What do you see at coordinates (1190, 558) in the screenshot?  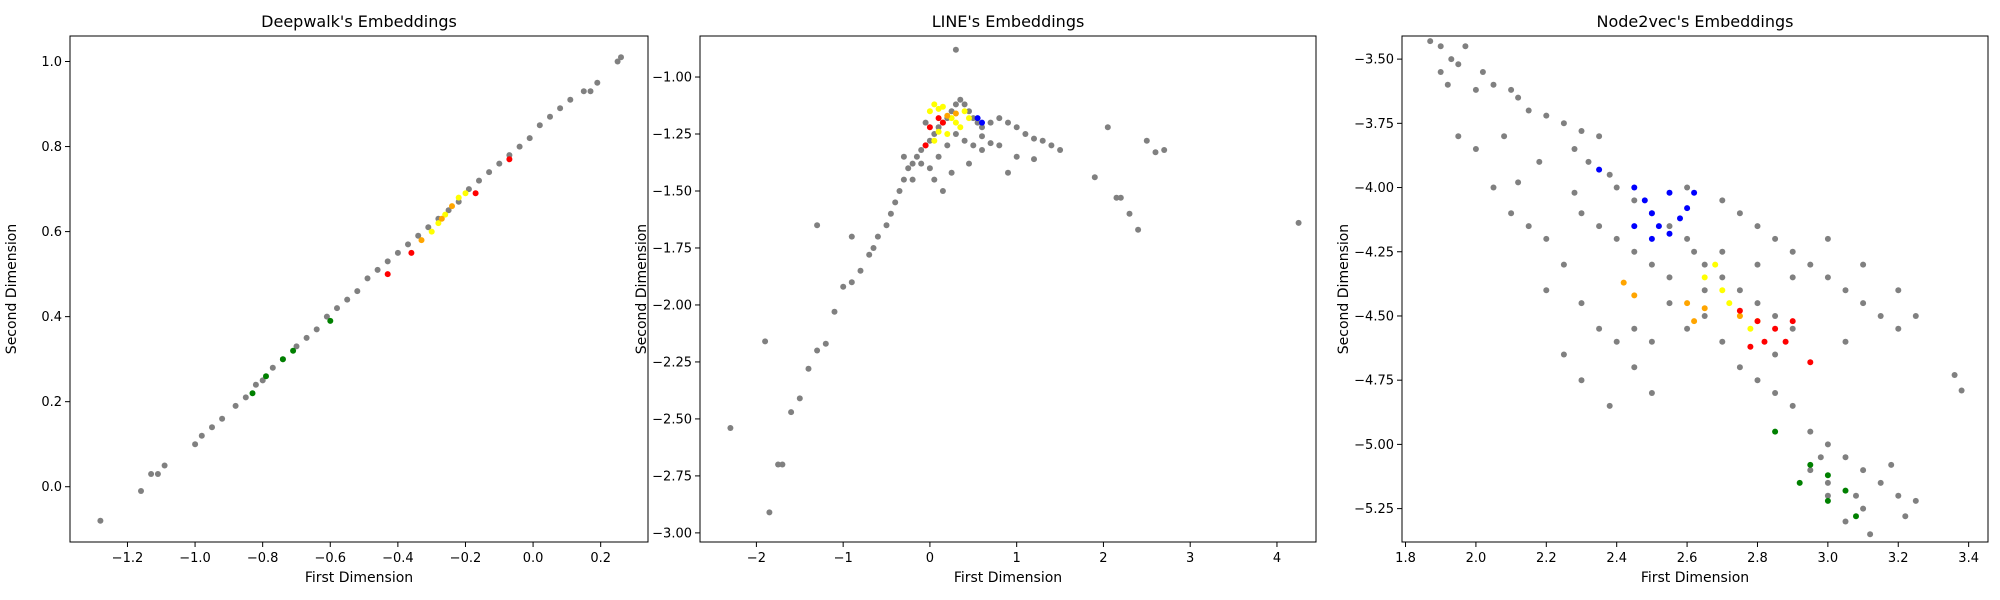 I see `line-x-tick-label: 3` at bounding box center [1190, 558].